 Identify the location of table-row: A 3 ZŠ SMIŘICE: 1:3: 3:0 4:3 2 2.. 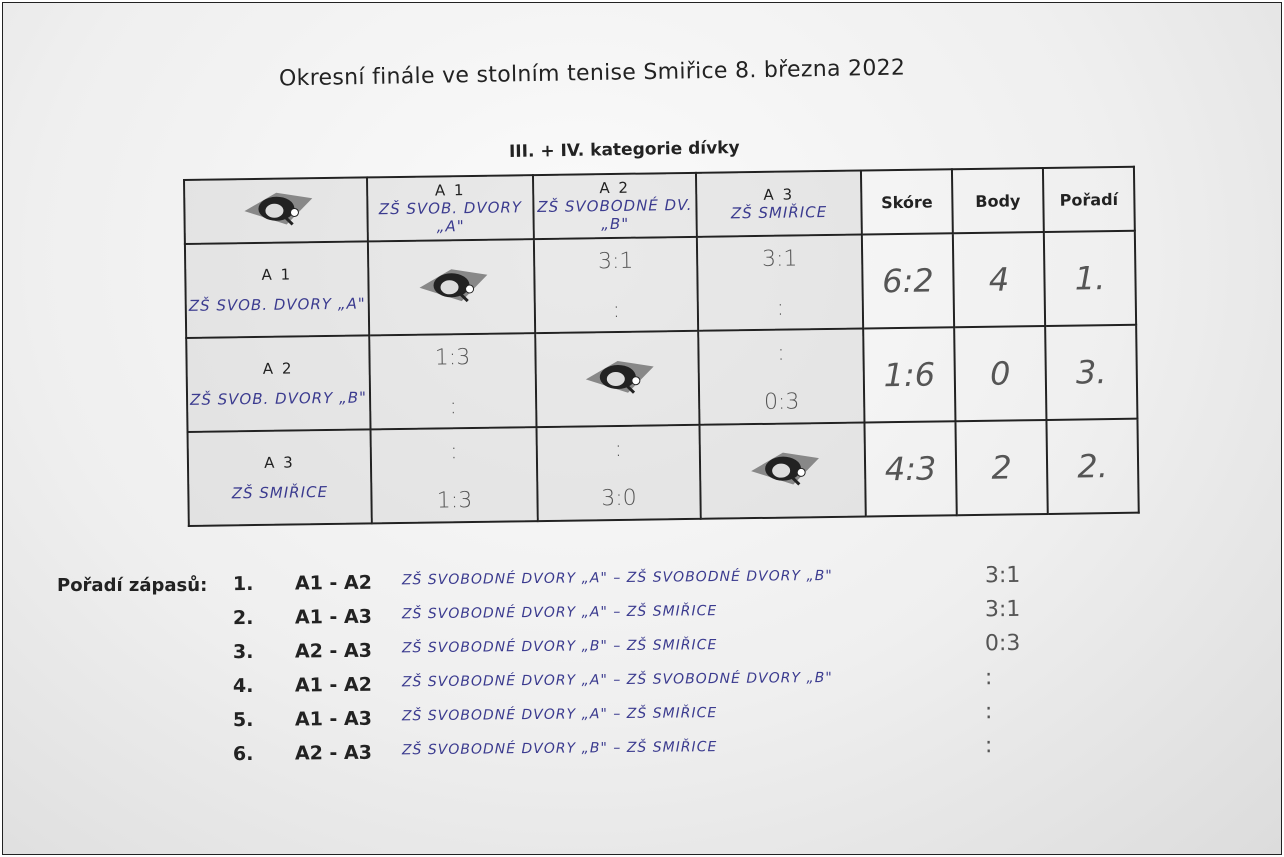
(663, 472).